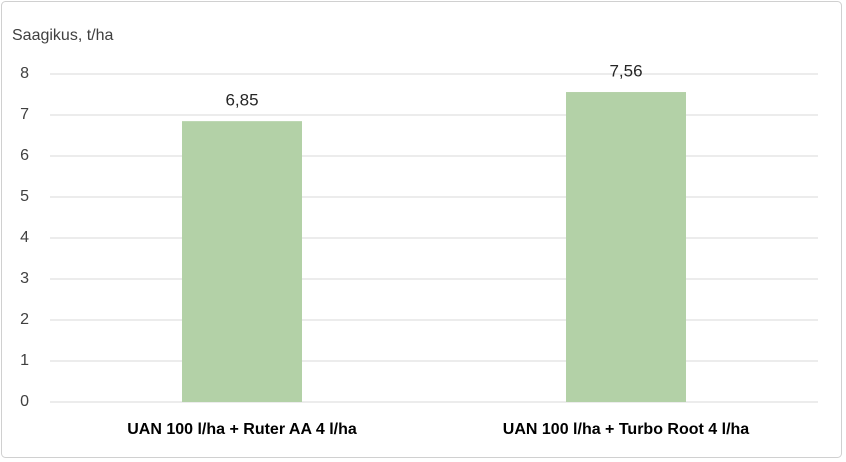 Image resolution: width=846 pixels, height=462 pixels. I want to click on y-tick-label: 2, so click(24, 319).